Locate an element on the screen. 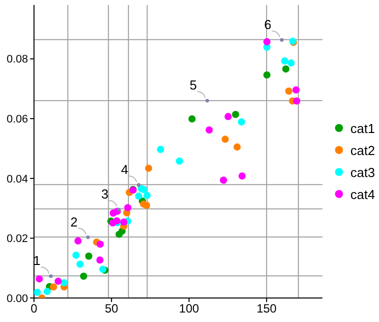  x-tick-label: 0 is located at coordinates (34, 309).